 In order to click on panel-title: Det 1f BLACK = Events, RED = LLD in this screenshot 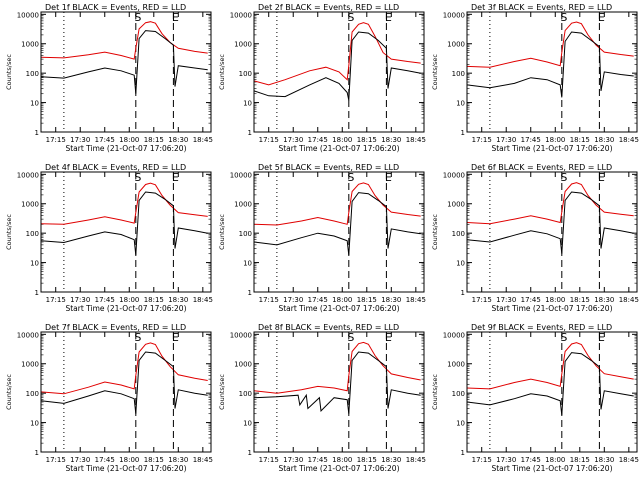, I will do `click(115, 7)`.